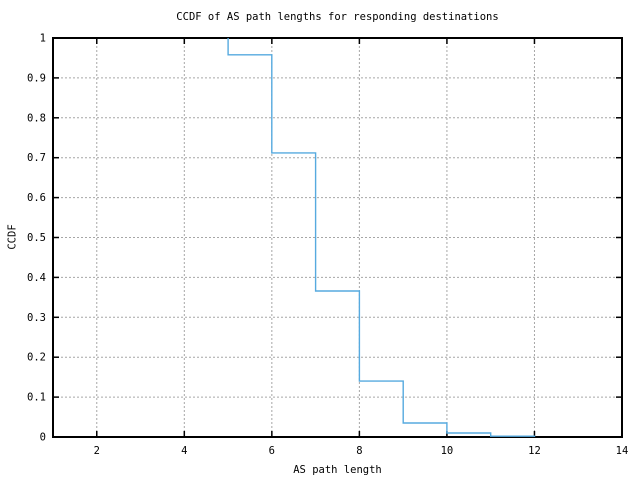 The height and width of the screenshot is (480, 640). Describe the element at coordinates (43, 39) in the screenshot. I see `y-tick-label: 1` at that location.